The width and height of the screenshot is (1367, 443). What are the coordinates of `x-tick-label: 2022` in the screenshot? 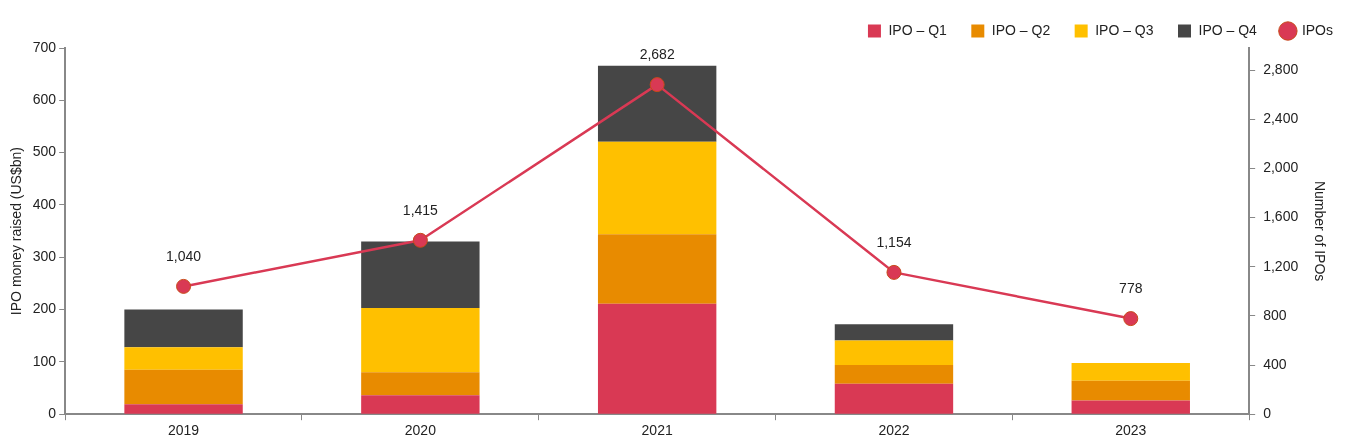 It's located at (894, 430).